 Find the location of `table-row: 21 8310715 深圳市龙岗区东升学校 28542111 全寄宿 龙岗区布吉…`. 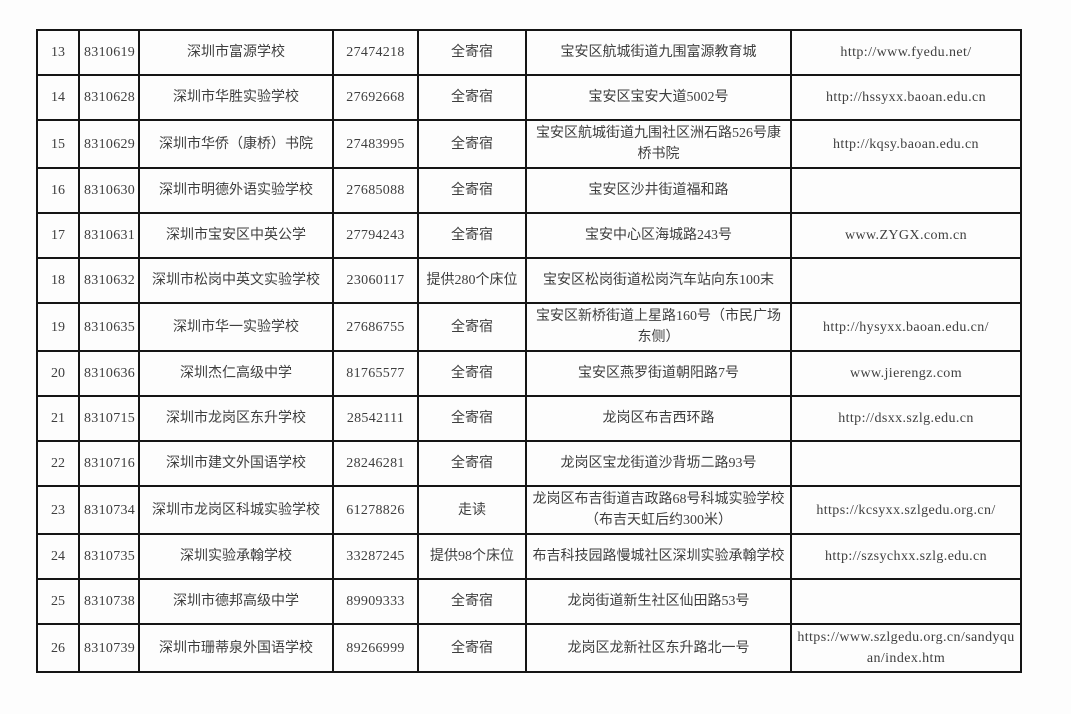

table-row: 21 8310715 深圳市龙岗区东升学校 28542111 全寄宿 龙岗区布吉… is located at coordinates (529, 418).